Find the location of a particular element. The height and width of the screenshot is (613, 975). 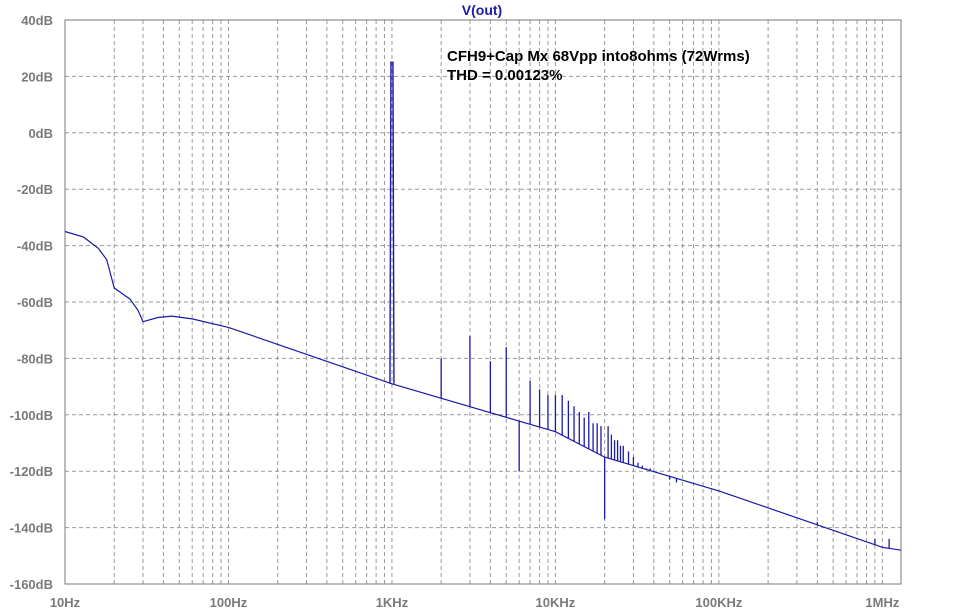

peak-marker is located at coordinates (392, 222).